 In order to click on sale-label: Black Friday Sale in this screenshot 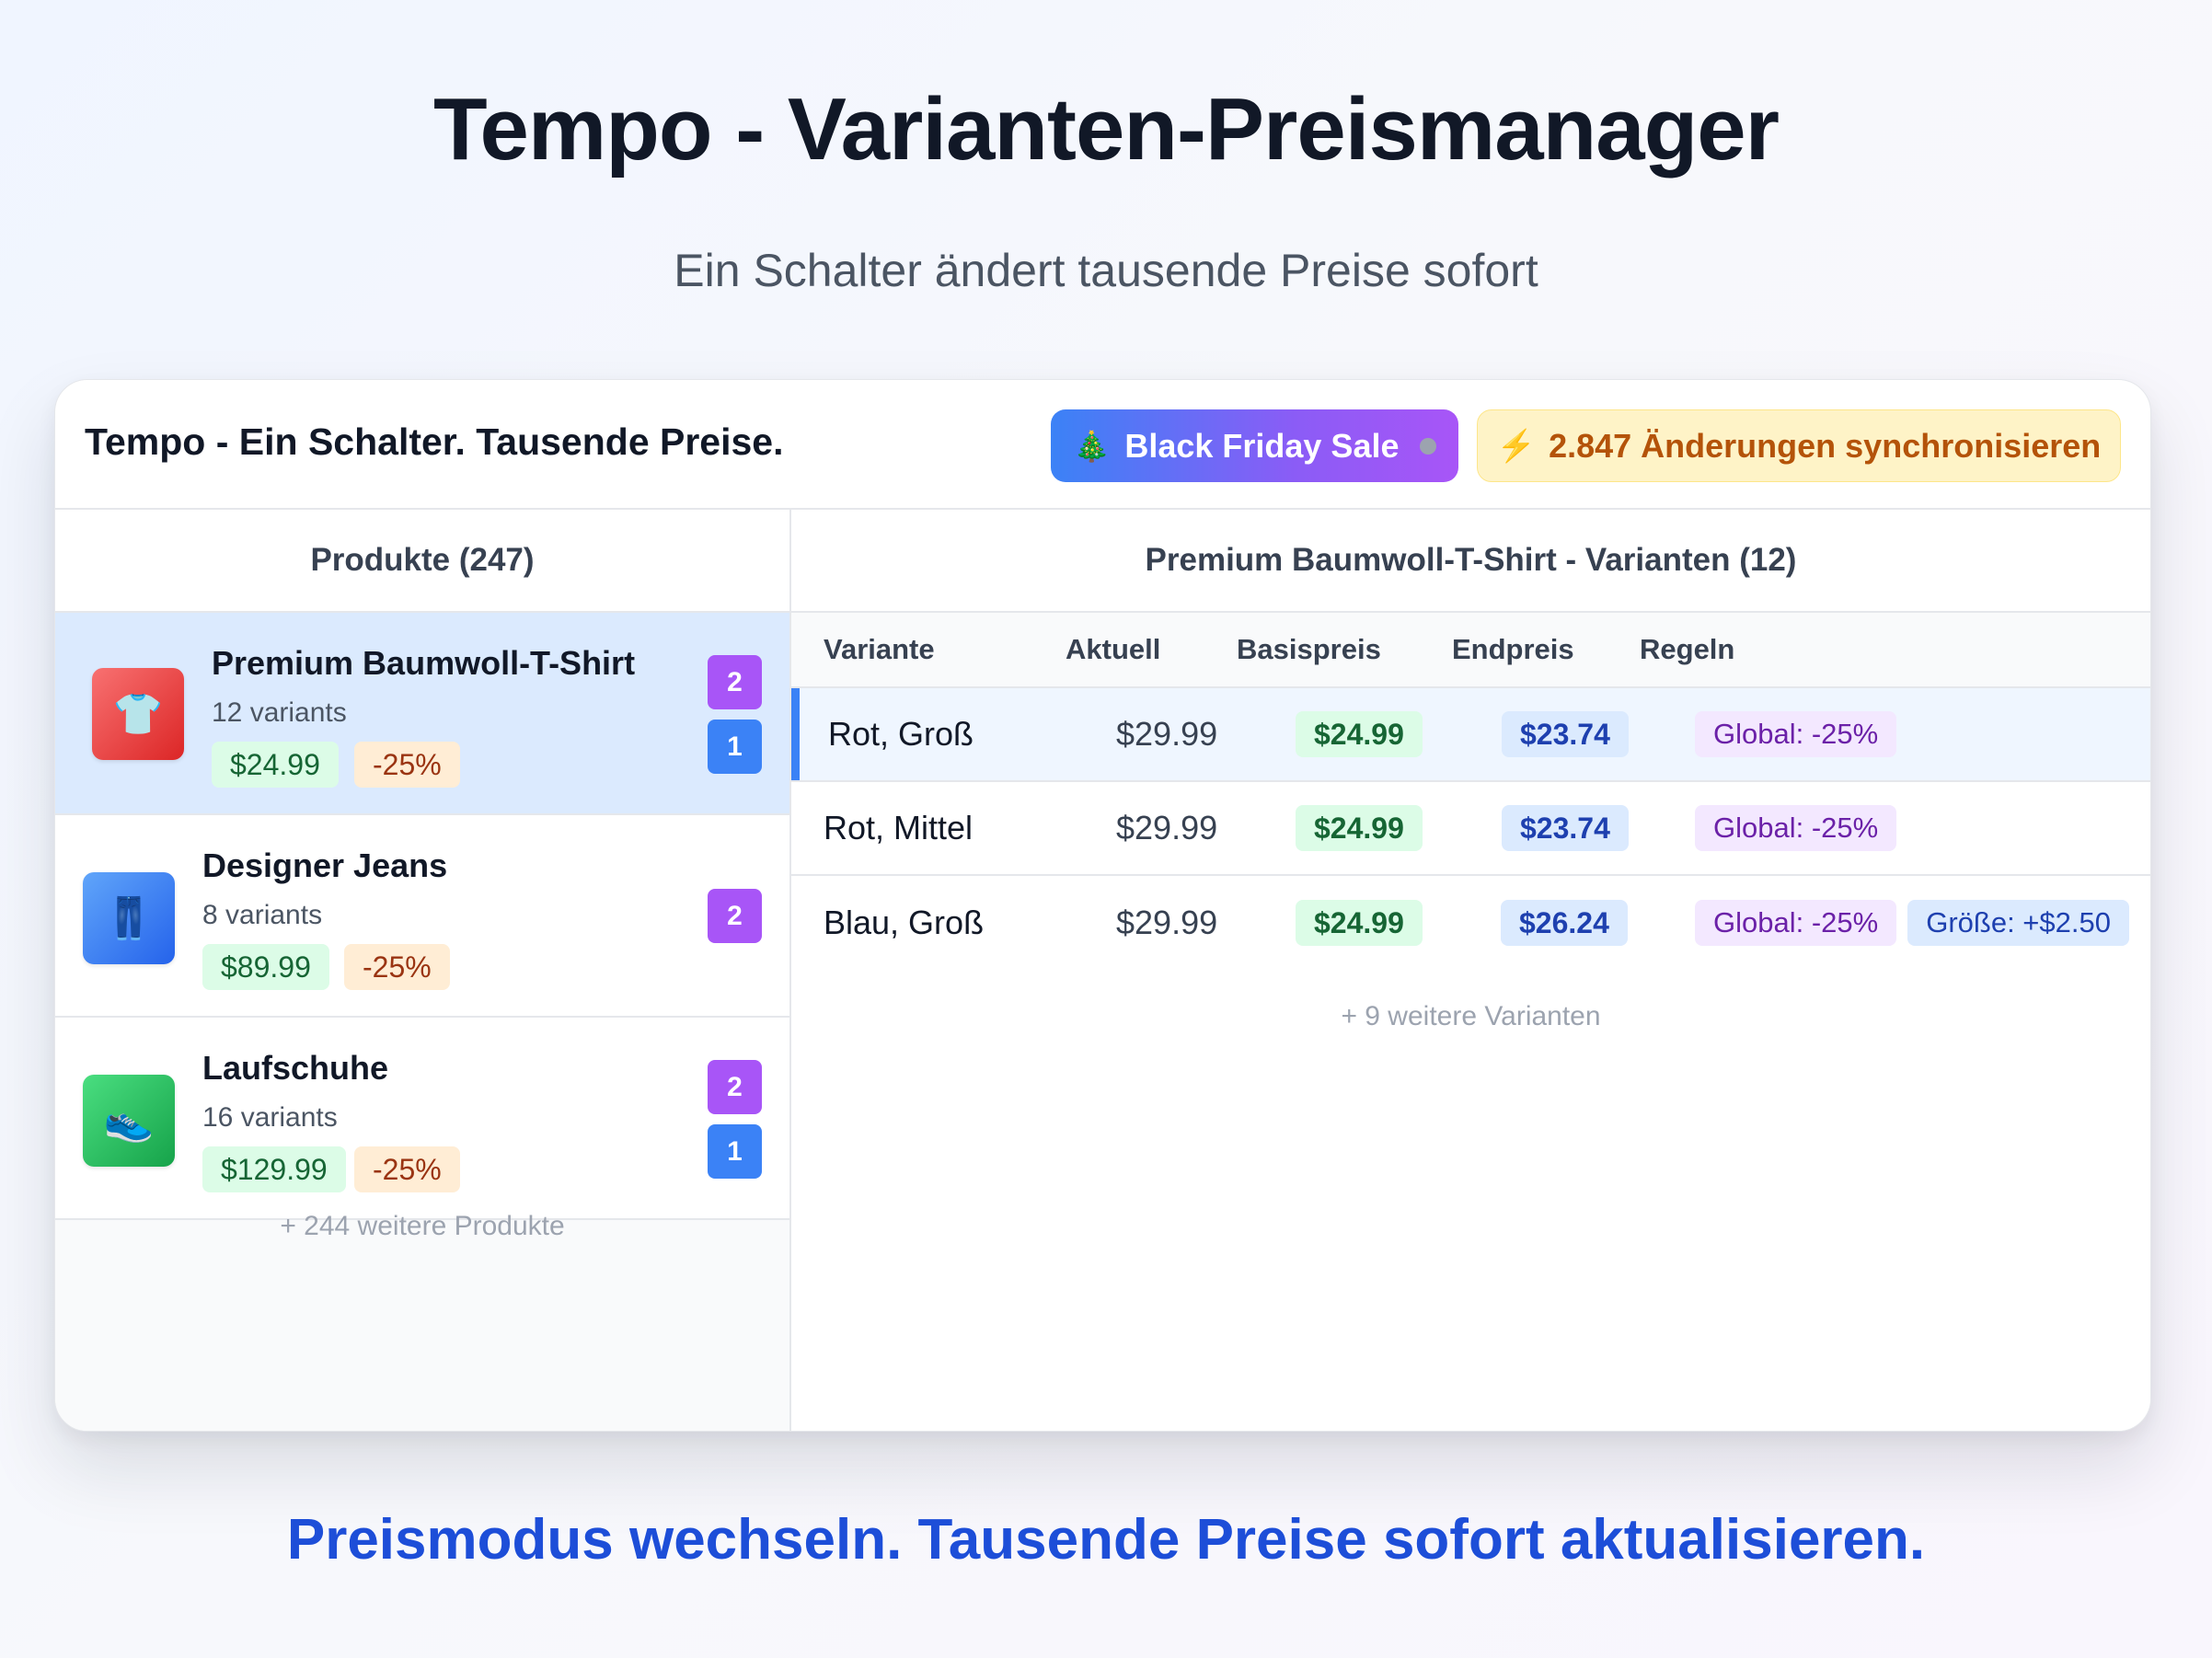, I will do `click(1262, 445)`.